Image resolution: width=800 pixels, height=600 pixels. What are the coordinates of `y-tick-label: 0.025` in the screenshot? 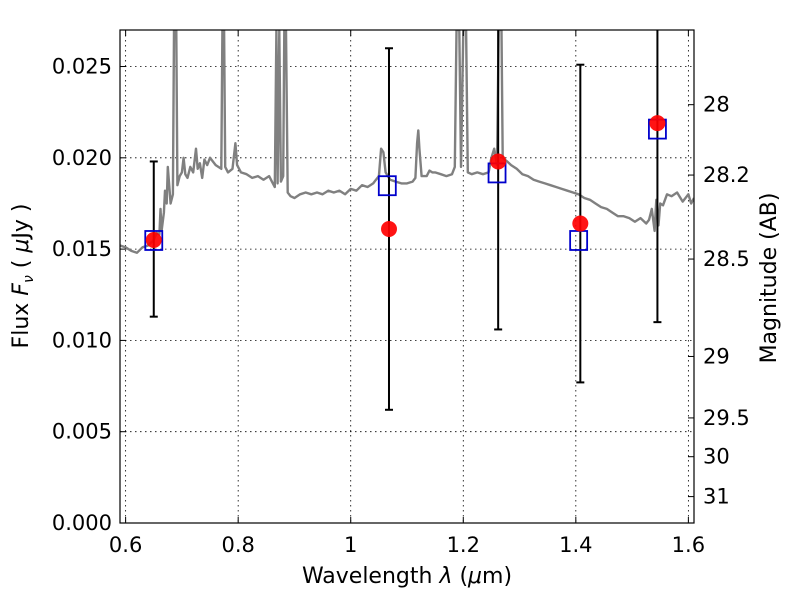 It's located at (82, 67).